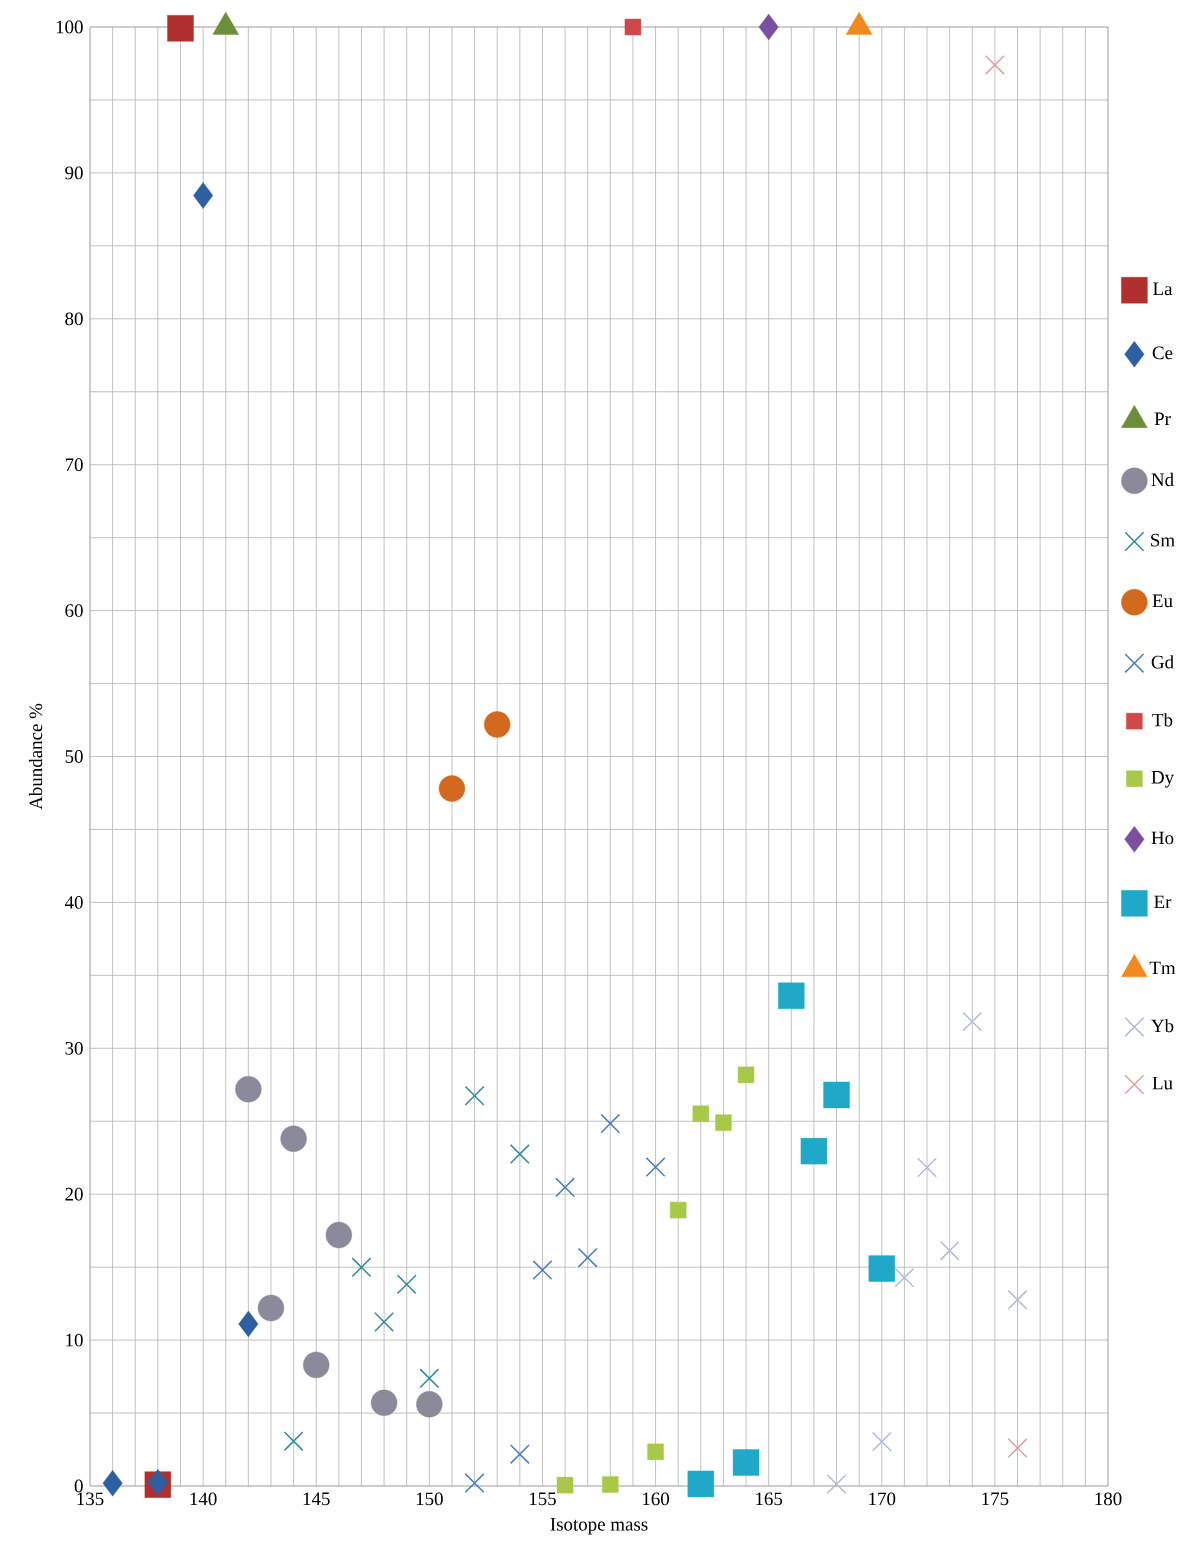  What do you see at coordinates (74, 1048) in the screenshot?
I see `y-tick-label: 30` at bounding box center [74, 1048].